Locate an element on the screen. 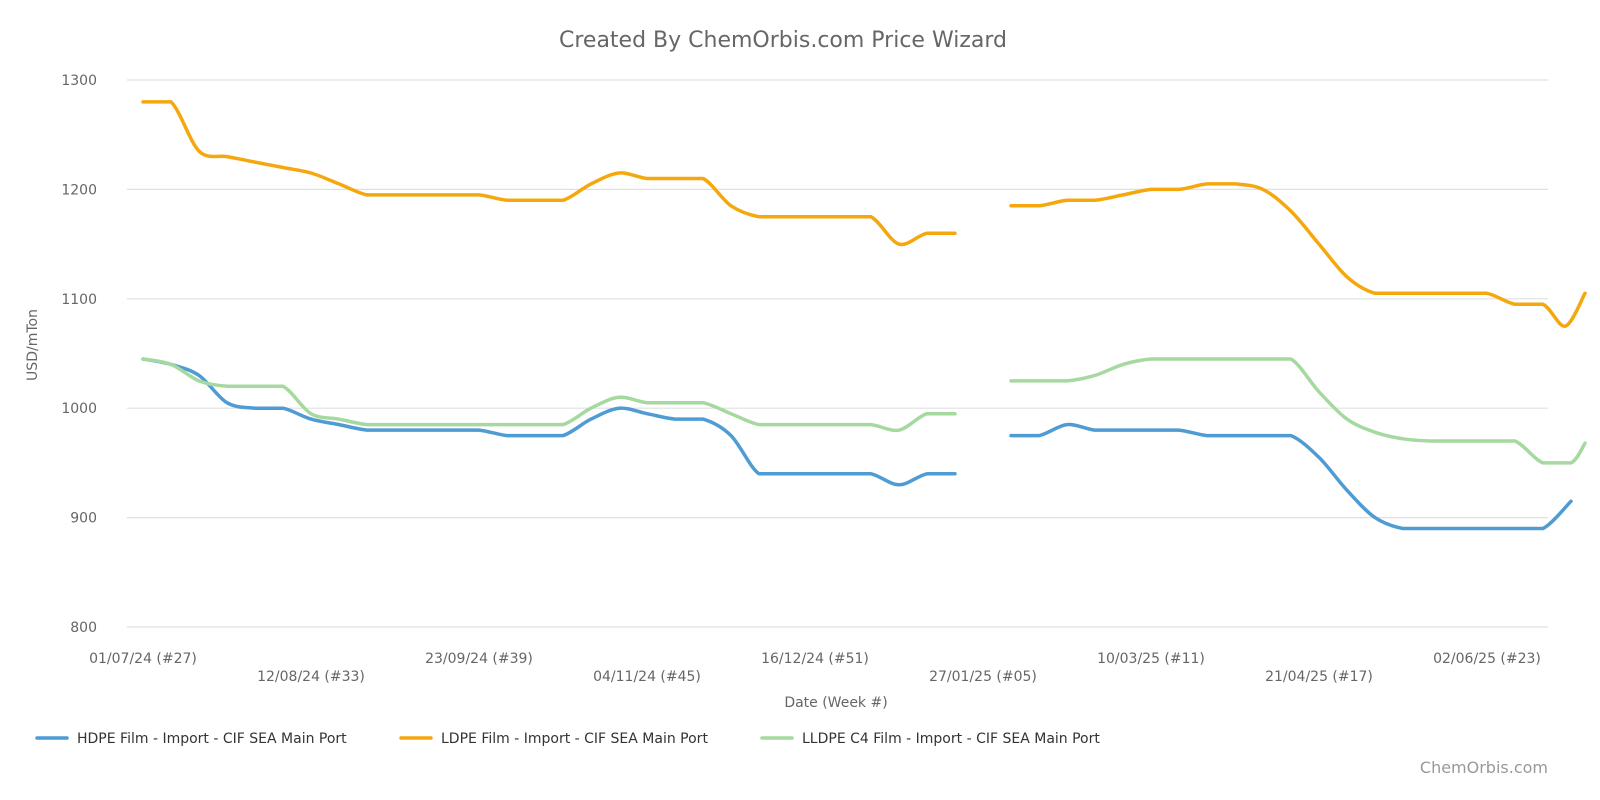  legend-label: HDPE Film - Import - CIF SEA Main Port is located at coordinates (212, 739).